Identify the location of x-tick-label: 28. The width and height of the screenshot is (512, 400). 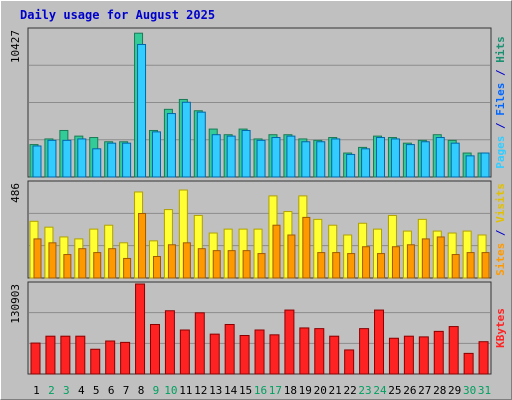
(439, 390).